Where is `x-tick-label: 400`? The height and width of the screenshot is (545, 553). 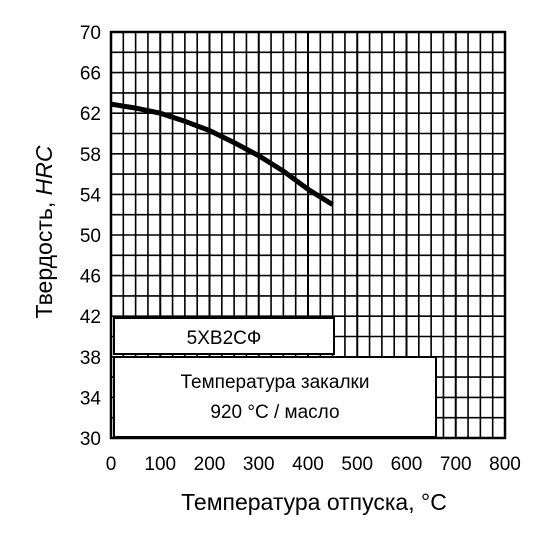
x-tick-label: 400 is located at coordinates (308, 464).